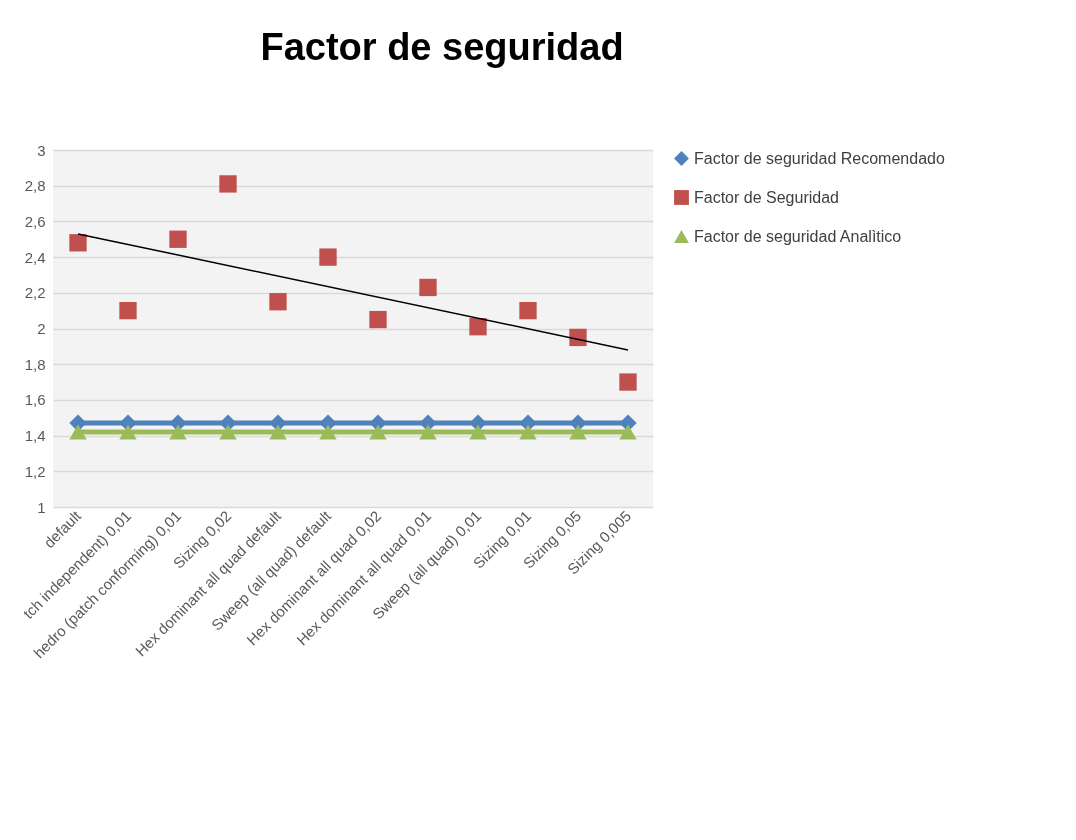  Describe the element at coordinates (41, 328) in the screenshot. I see `y-tick-label: 2` at that location.